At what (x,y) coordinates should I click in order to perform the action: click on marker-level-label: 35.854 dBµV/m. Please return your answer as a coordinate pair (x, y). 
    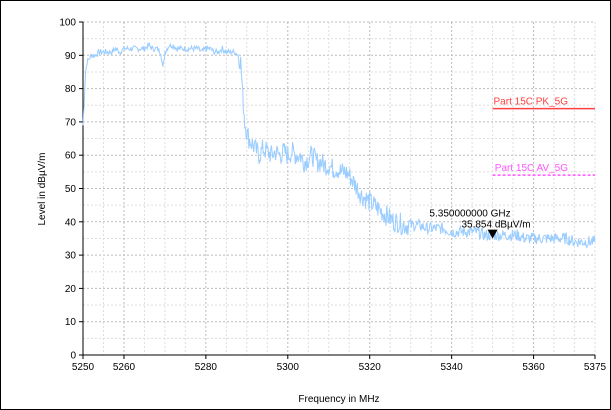
    Looking at the image, I should click on (495, 225).